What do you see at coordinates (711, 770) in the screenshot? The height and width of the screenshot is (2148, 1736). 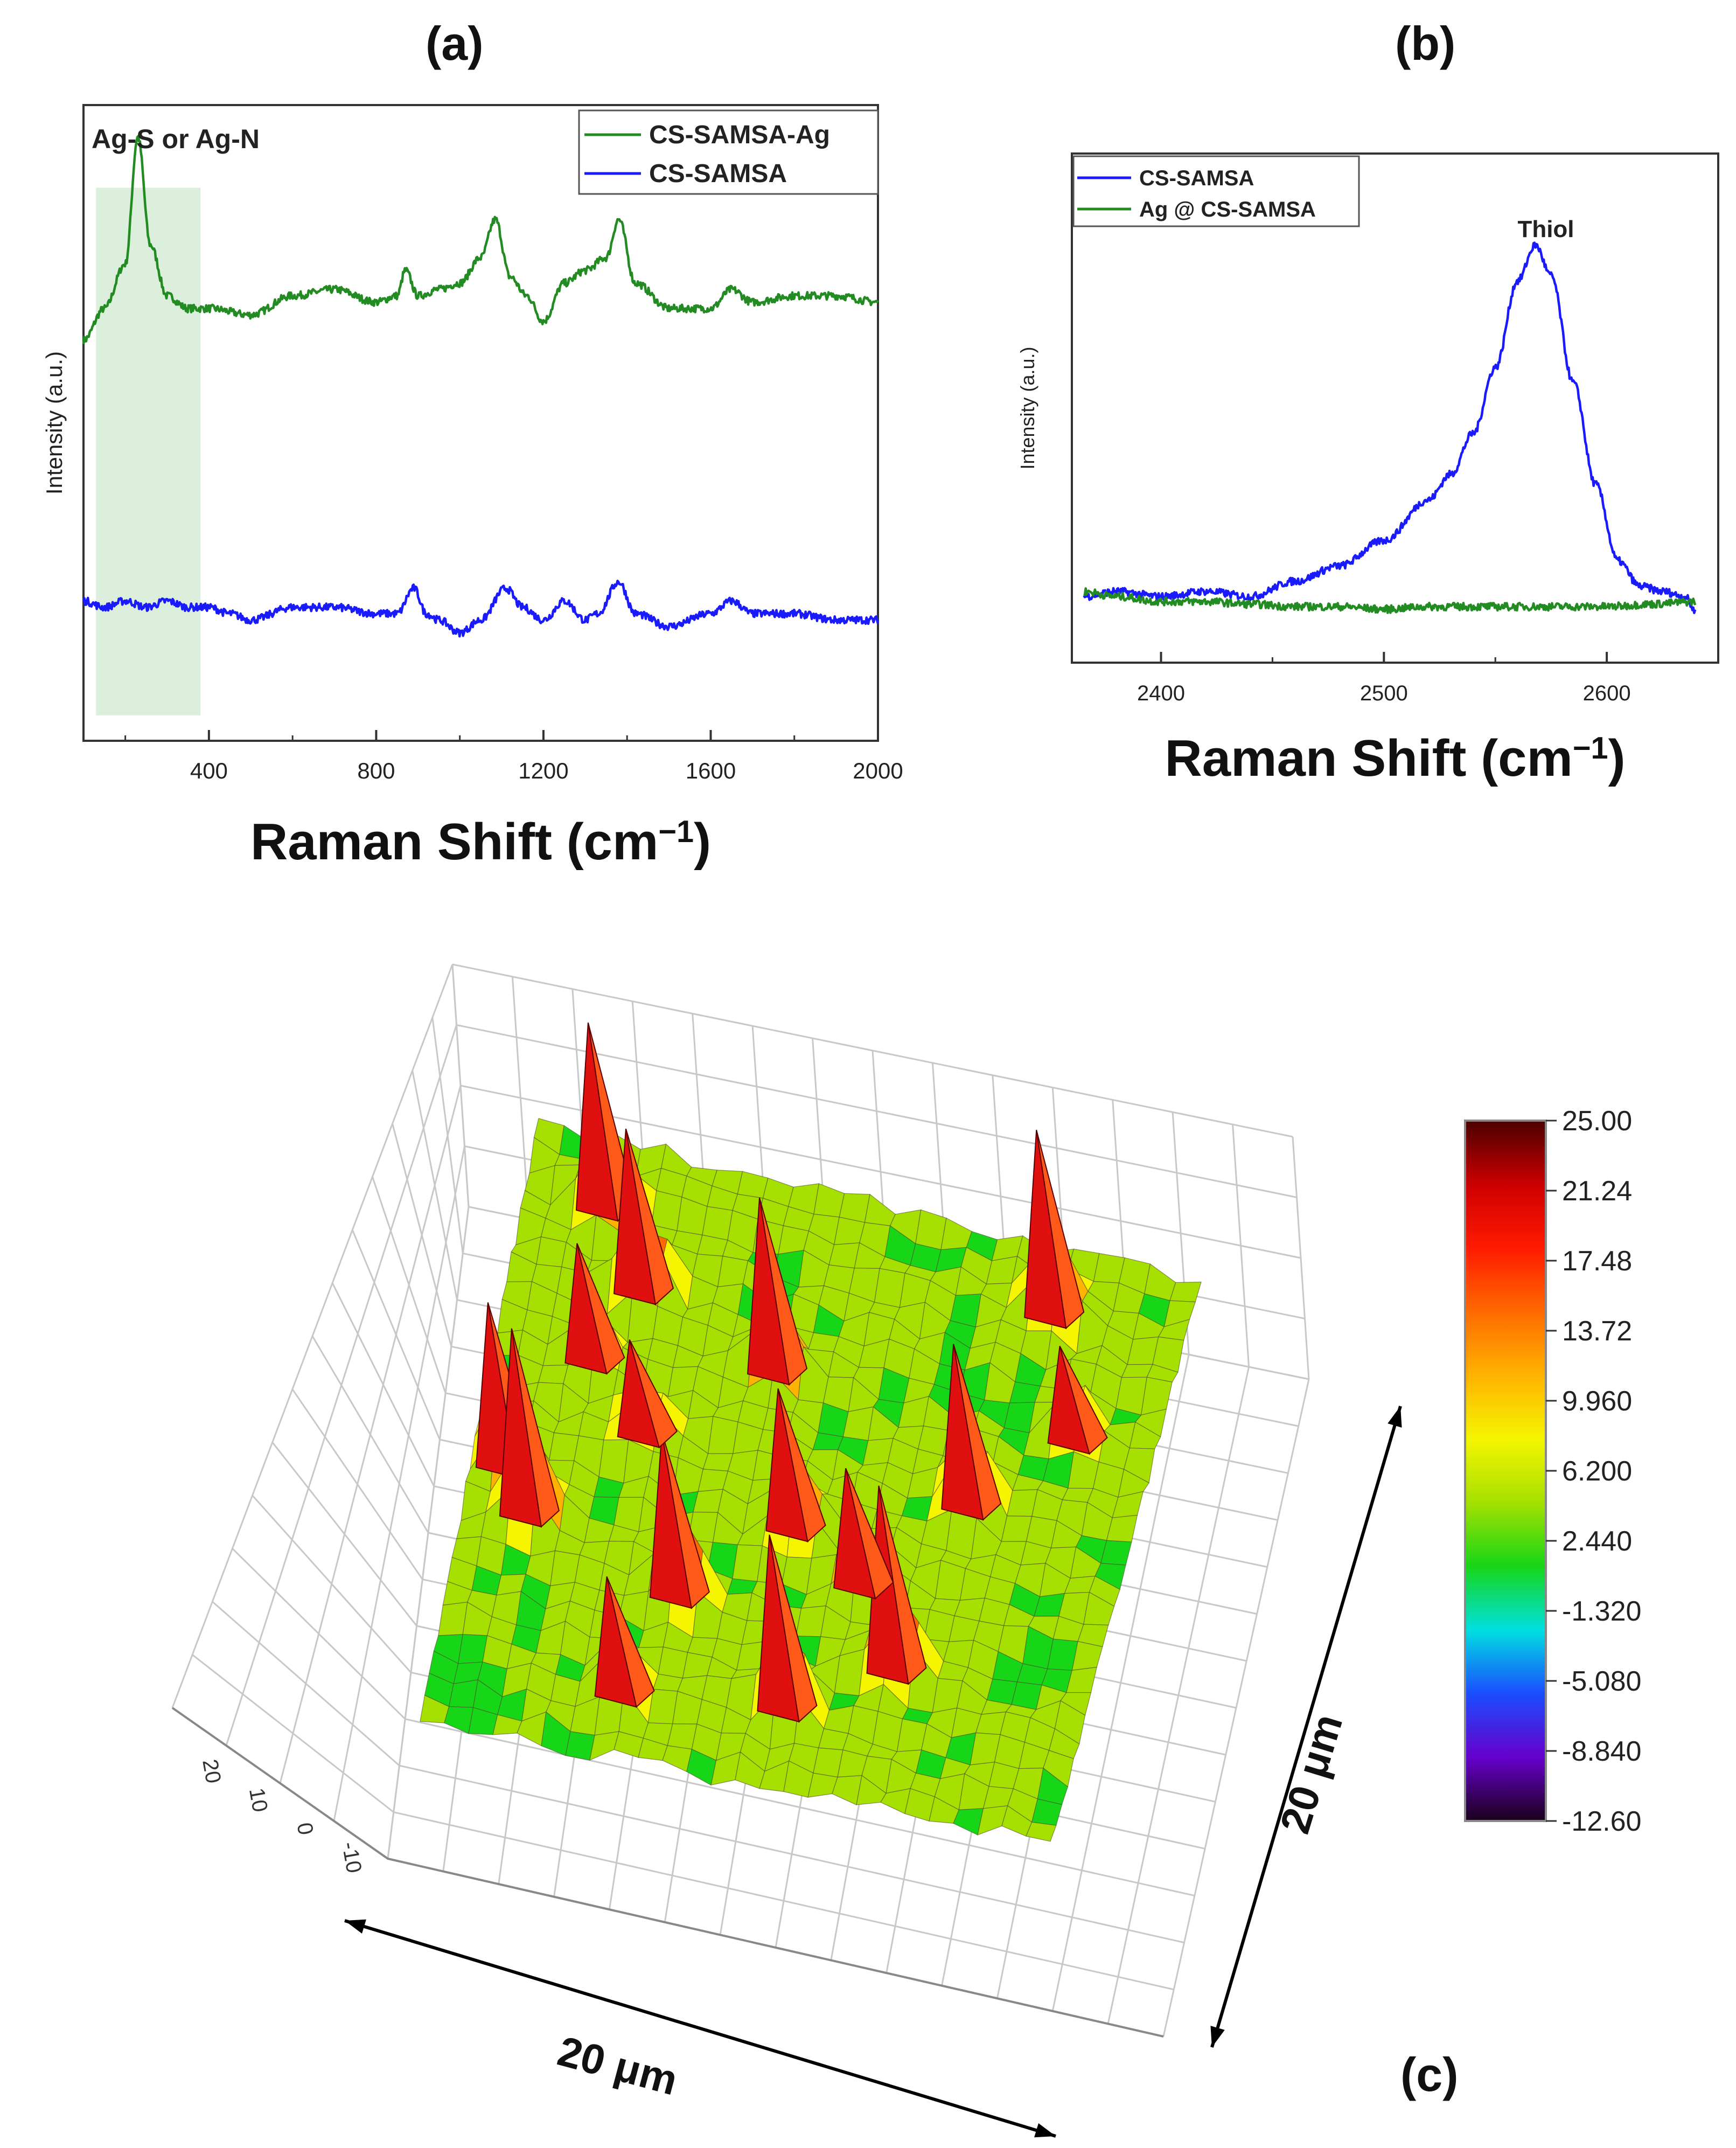 I see `x-tick-label: 1600` at bounding box center [711, 770].